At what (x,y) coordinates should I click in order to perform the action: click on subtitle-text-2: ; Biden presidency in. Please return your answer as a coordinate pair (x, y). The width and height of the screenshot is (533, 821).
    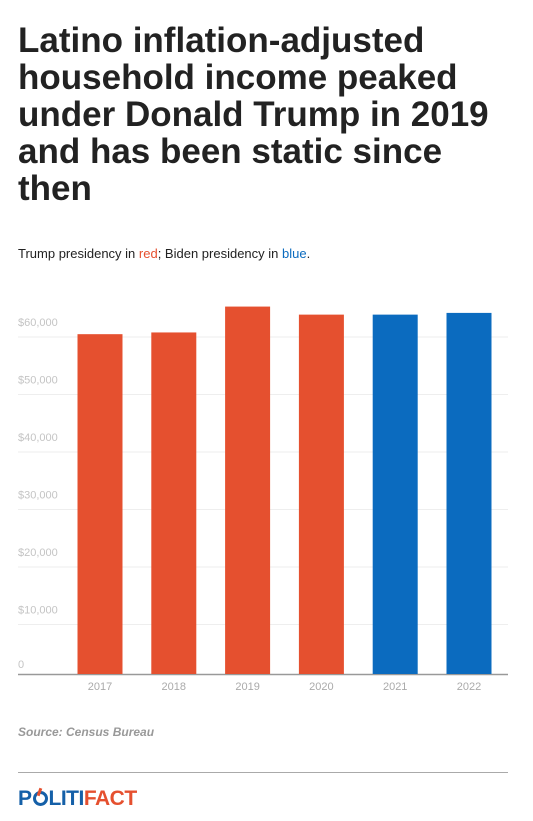
    Looking at the image, I should click on (219, 253).